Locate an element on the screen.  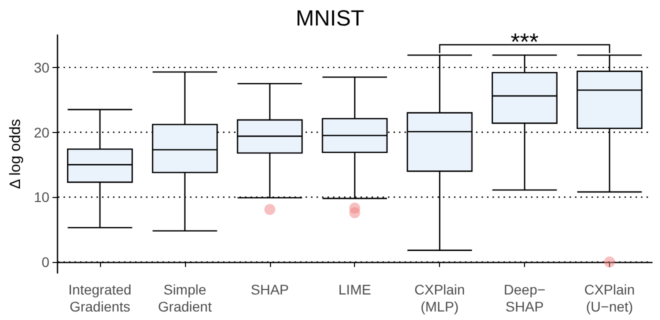
y-tick-label: 10 is located at coordinates (42, 197).